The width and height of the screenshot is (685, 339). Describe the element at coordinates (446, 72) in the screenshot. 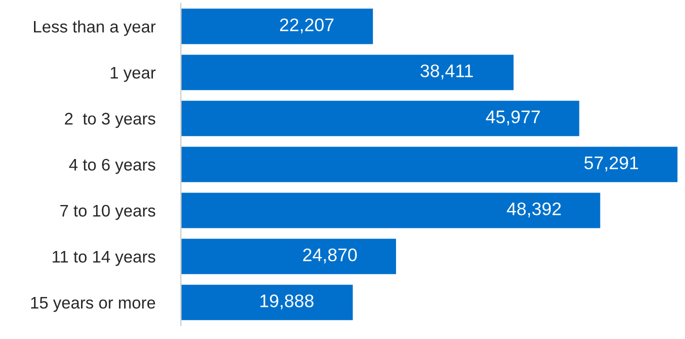

I see `data-label: 38,411` at that location.